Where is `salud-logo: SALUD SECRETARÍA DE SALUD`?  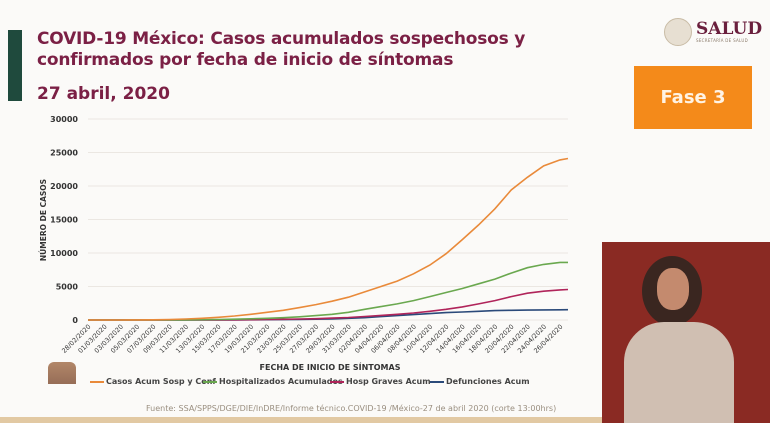 salud-logo: SALUD SECRETARÍA DE SALUD is located at coordinates (713, 32).